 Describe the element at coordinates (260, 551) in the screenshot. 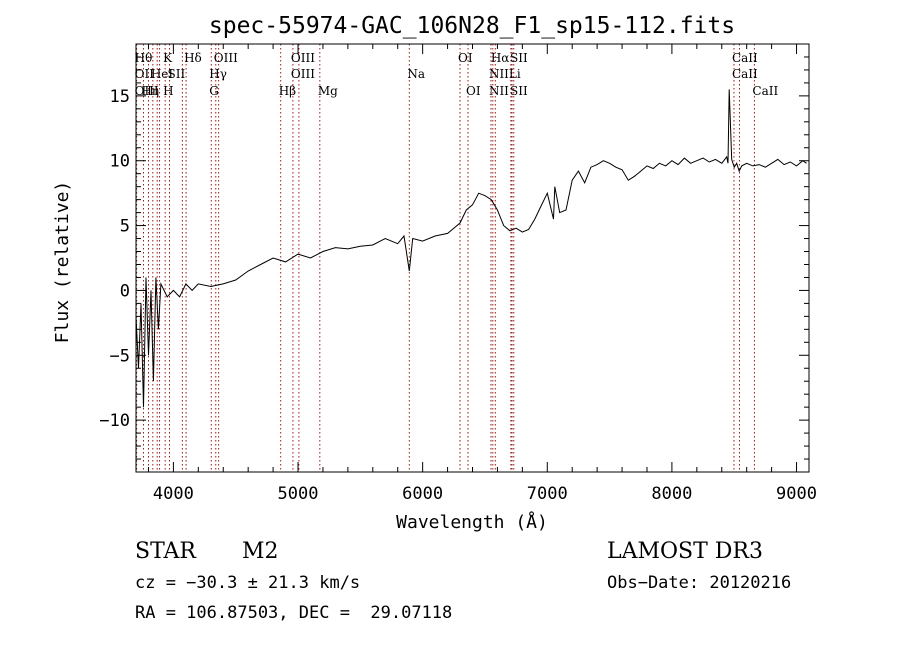

I see `object-subclass: M2` at that location.